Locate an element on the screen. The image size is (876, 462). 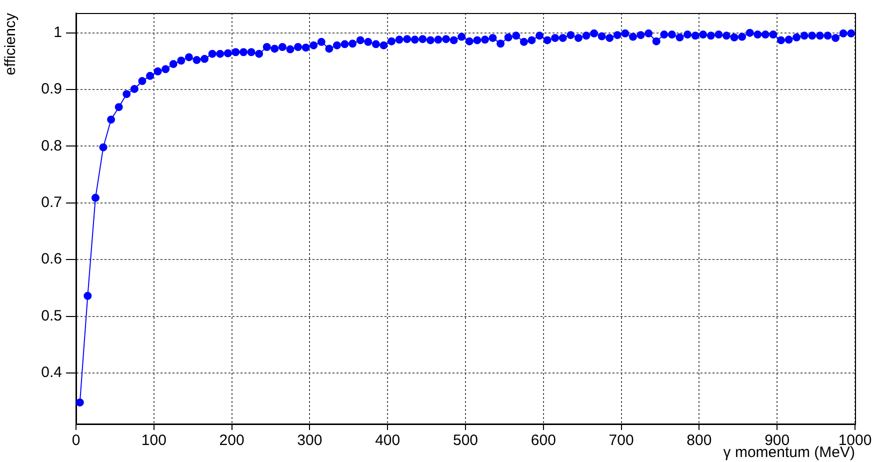
y-tick-label: 0.5 is located at coordinates (51, 315).